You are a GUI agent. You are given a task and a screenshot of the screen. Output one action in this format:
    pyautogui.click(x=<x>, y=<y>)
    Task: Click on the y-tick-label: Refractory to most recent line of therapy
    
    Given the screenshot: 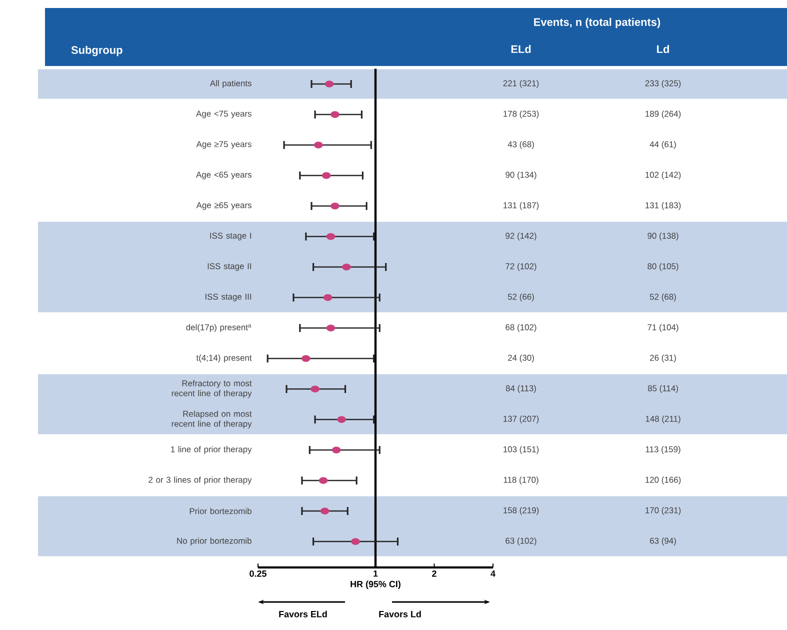 What is the action you would take?
    pyautogui.click(x=212, y=389)
    